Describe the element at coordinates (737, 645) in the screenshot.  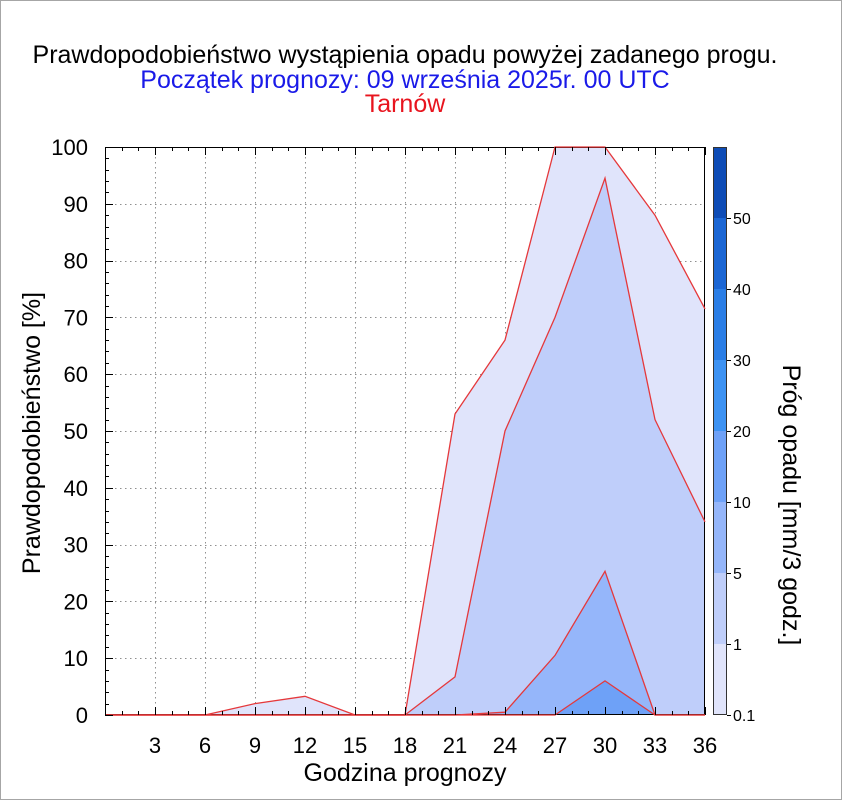
I see `colorbar-tick-label-1: 1` at that location.